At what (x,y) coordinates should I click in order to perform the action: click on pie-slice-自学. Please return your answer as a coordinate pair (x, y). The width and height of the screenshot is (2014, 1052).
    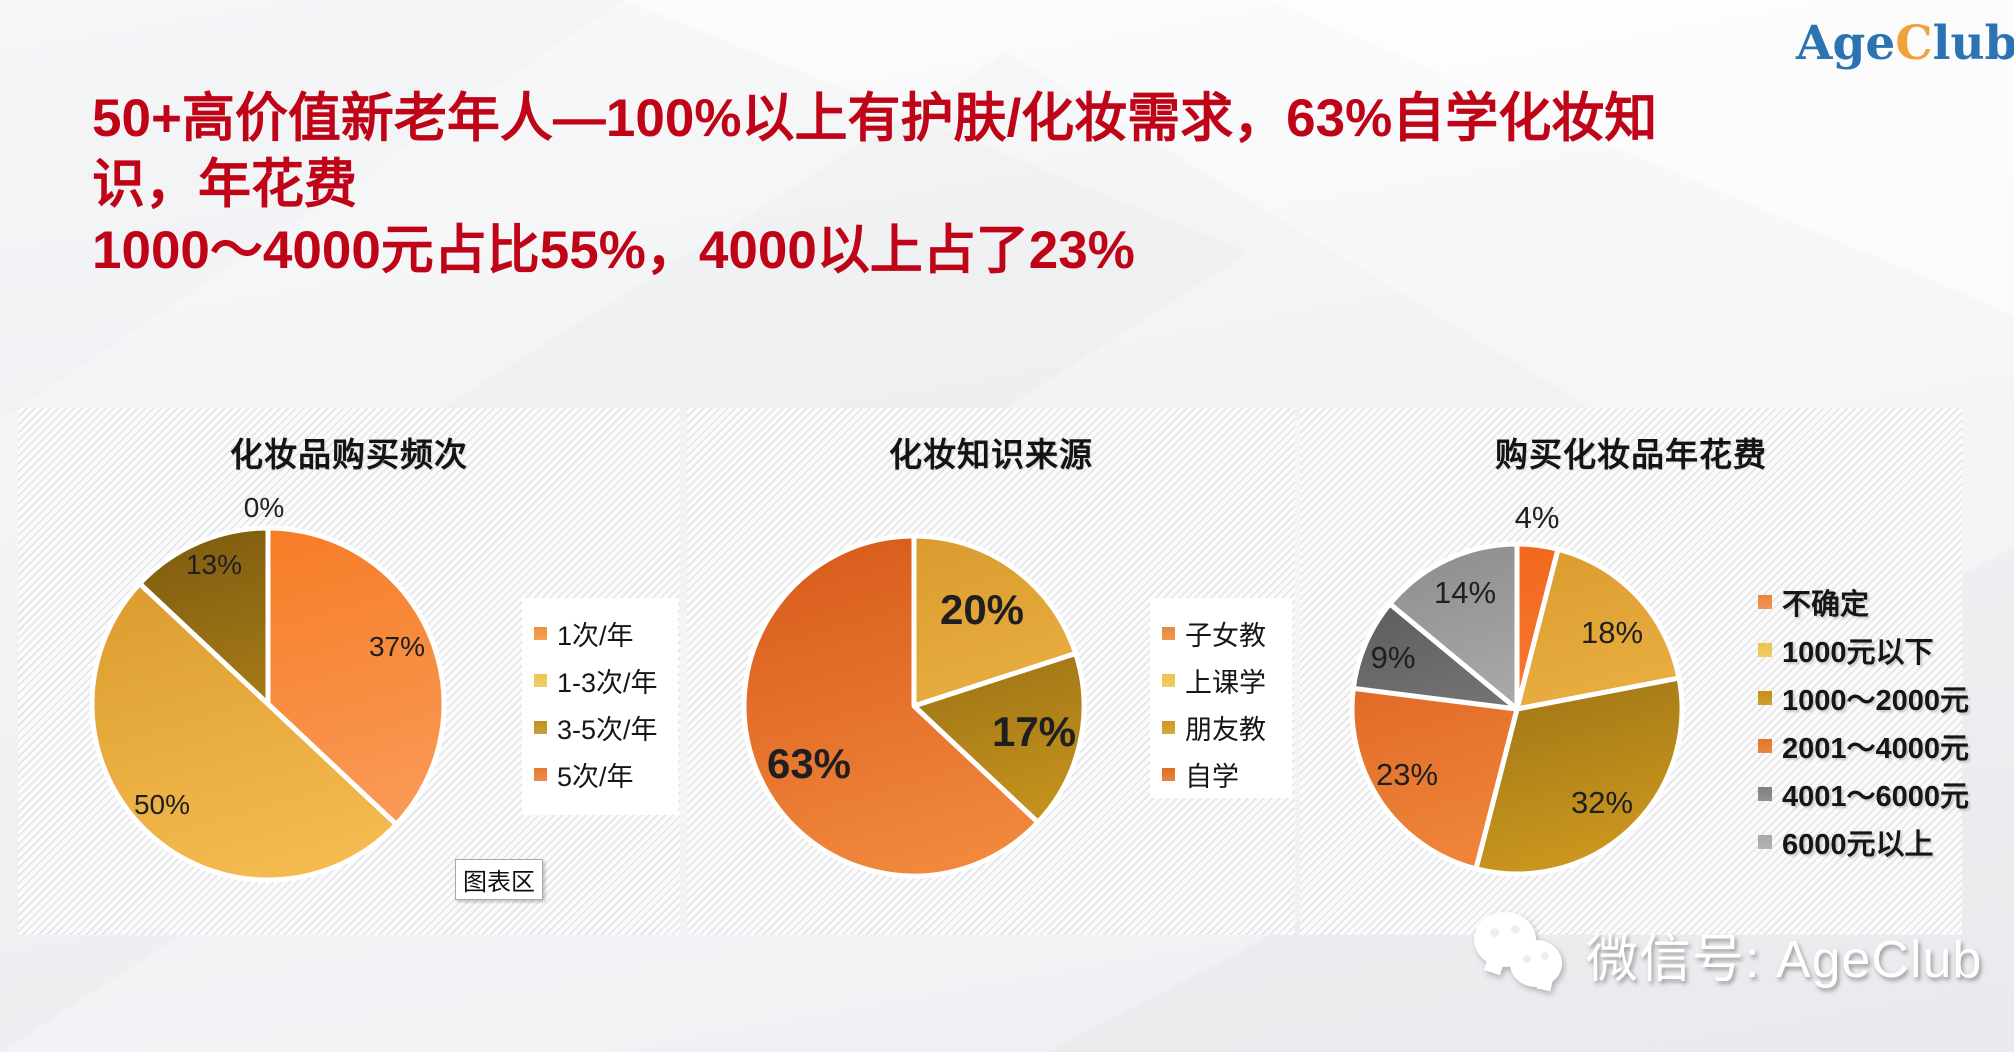
    Looking at the image, I should click on (891, 706).